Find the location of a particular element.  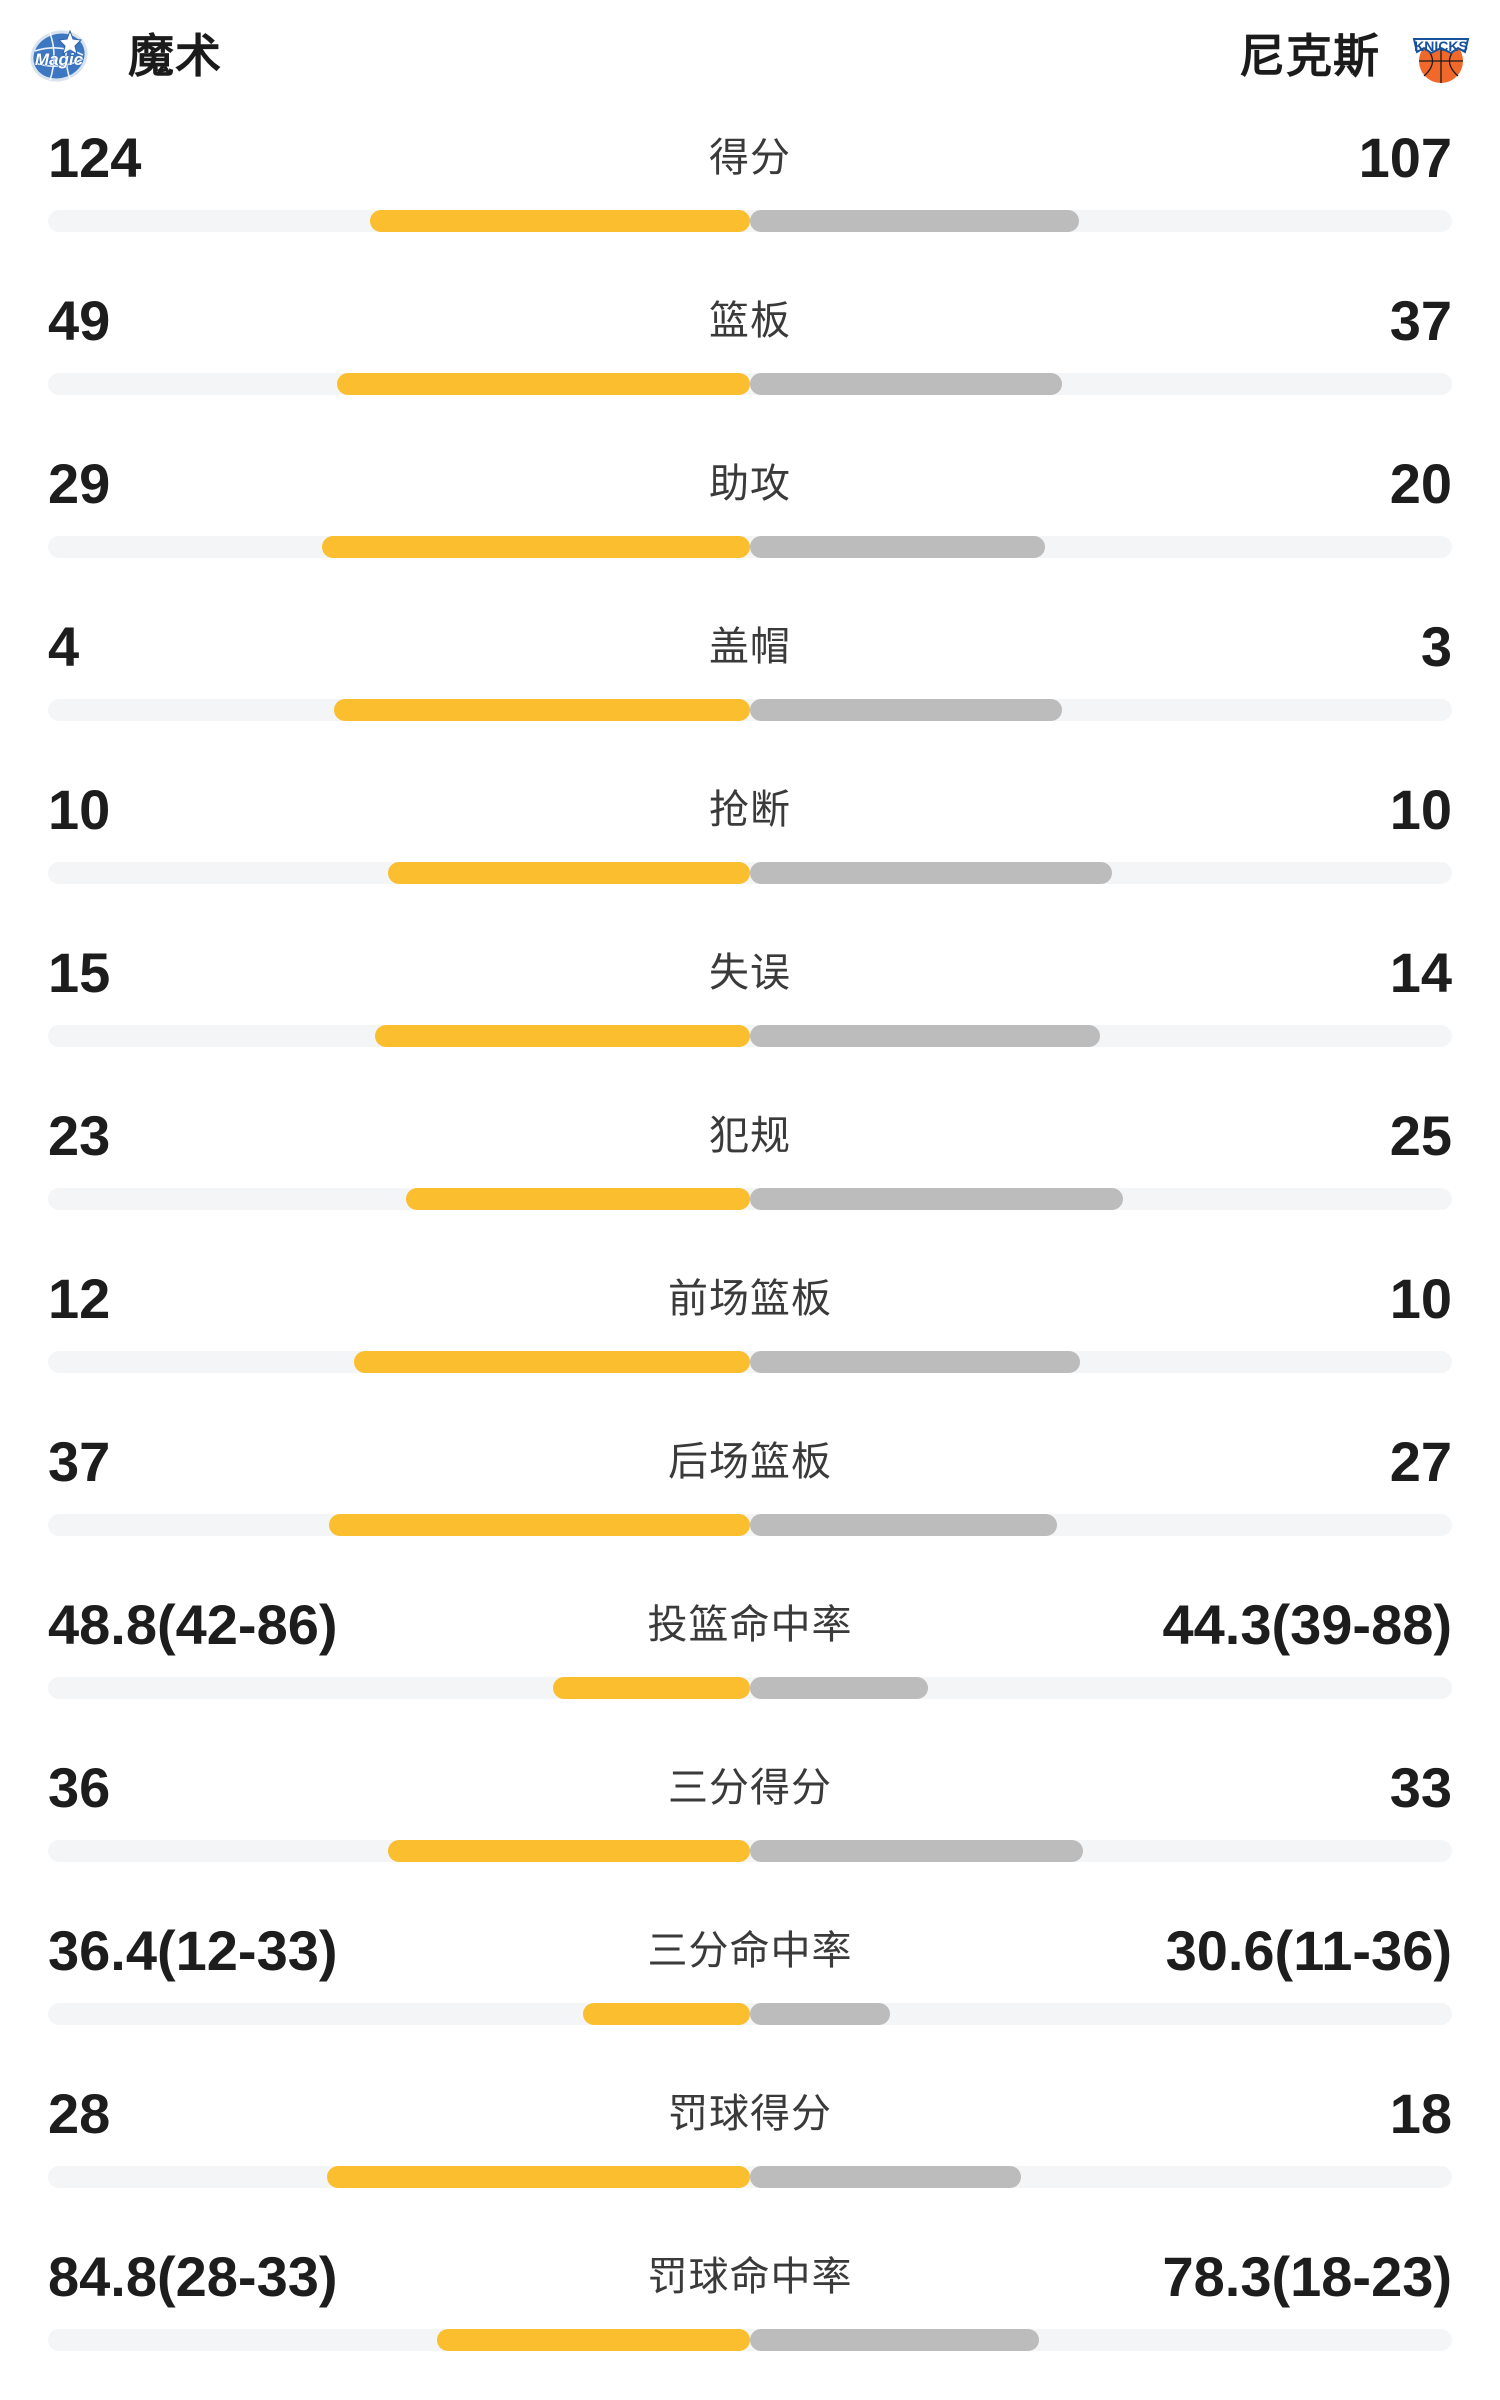

stat-label: 得分 is located at coordinates (750, 158).